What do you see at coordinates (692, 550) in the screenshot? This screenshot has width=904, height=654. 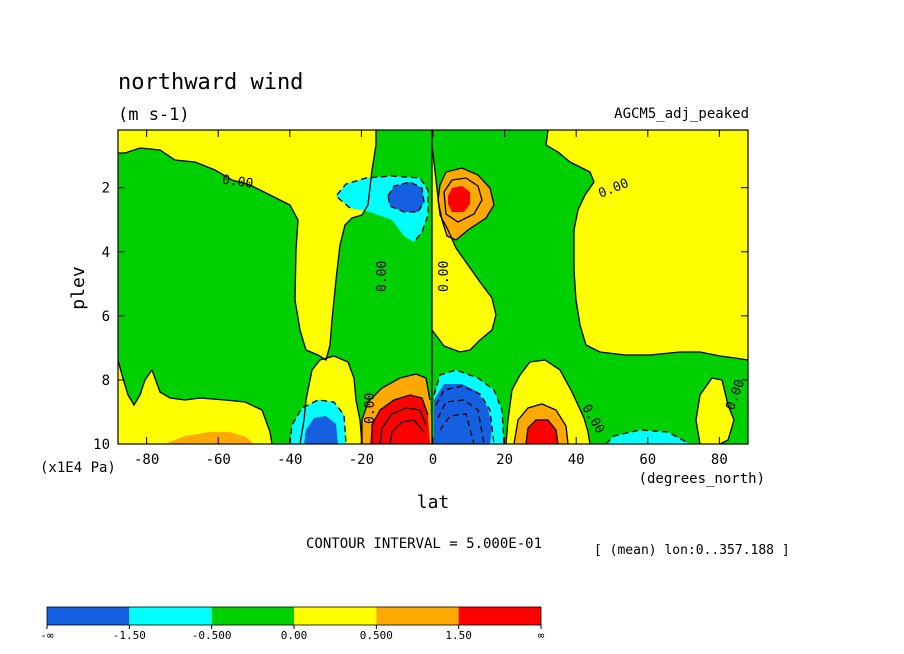 I see `mean-label: [ (mean) lon:0..357.188 ]` at bounding box center [692, 550].